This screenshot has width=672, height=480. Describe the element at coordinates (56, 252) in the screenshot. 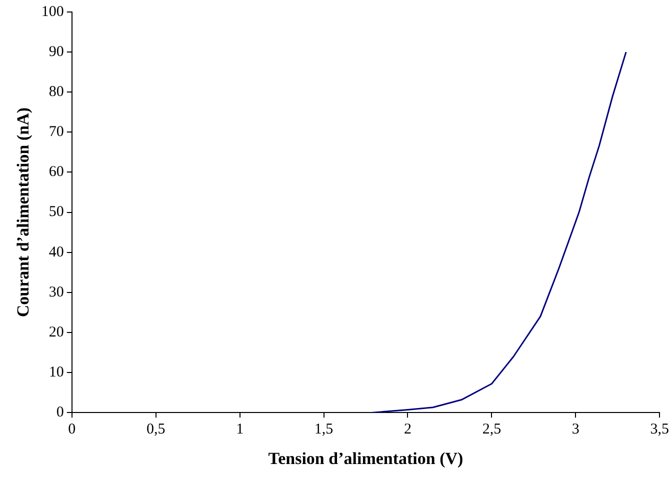

I see `y-tick-label: 40` at that location.